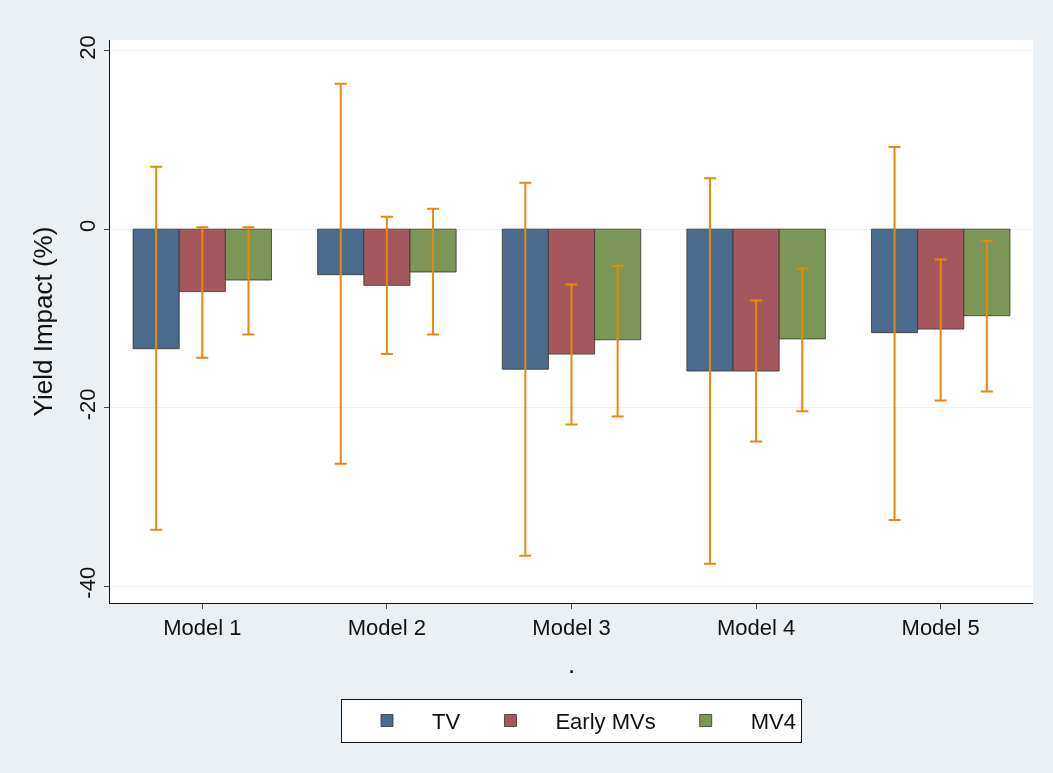 The height and width of the screenshot is (773, 1053). I want to click on y-tick-label: -40, so click(88, 582).